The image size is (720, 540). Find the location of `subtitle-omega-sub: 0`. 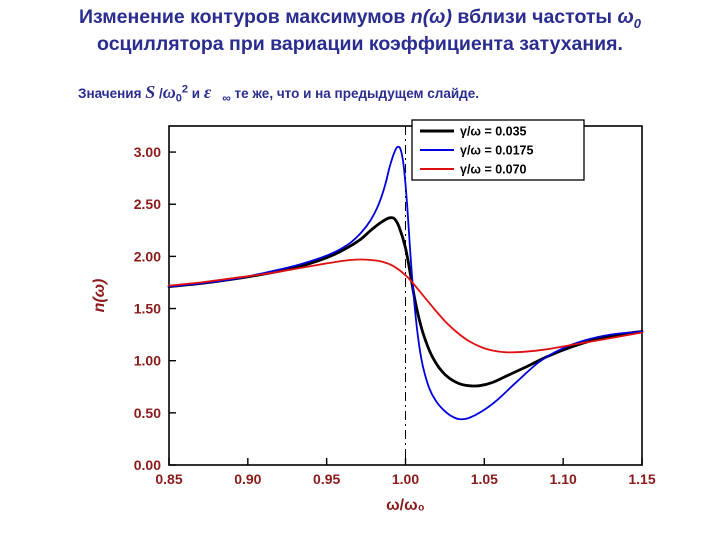

subtitle-omega-sub: 0 is located at coordinates (178, 98).